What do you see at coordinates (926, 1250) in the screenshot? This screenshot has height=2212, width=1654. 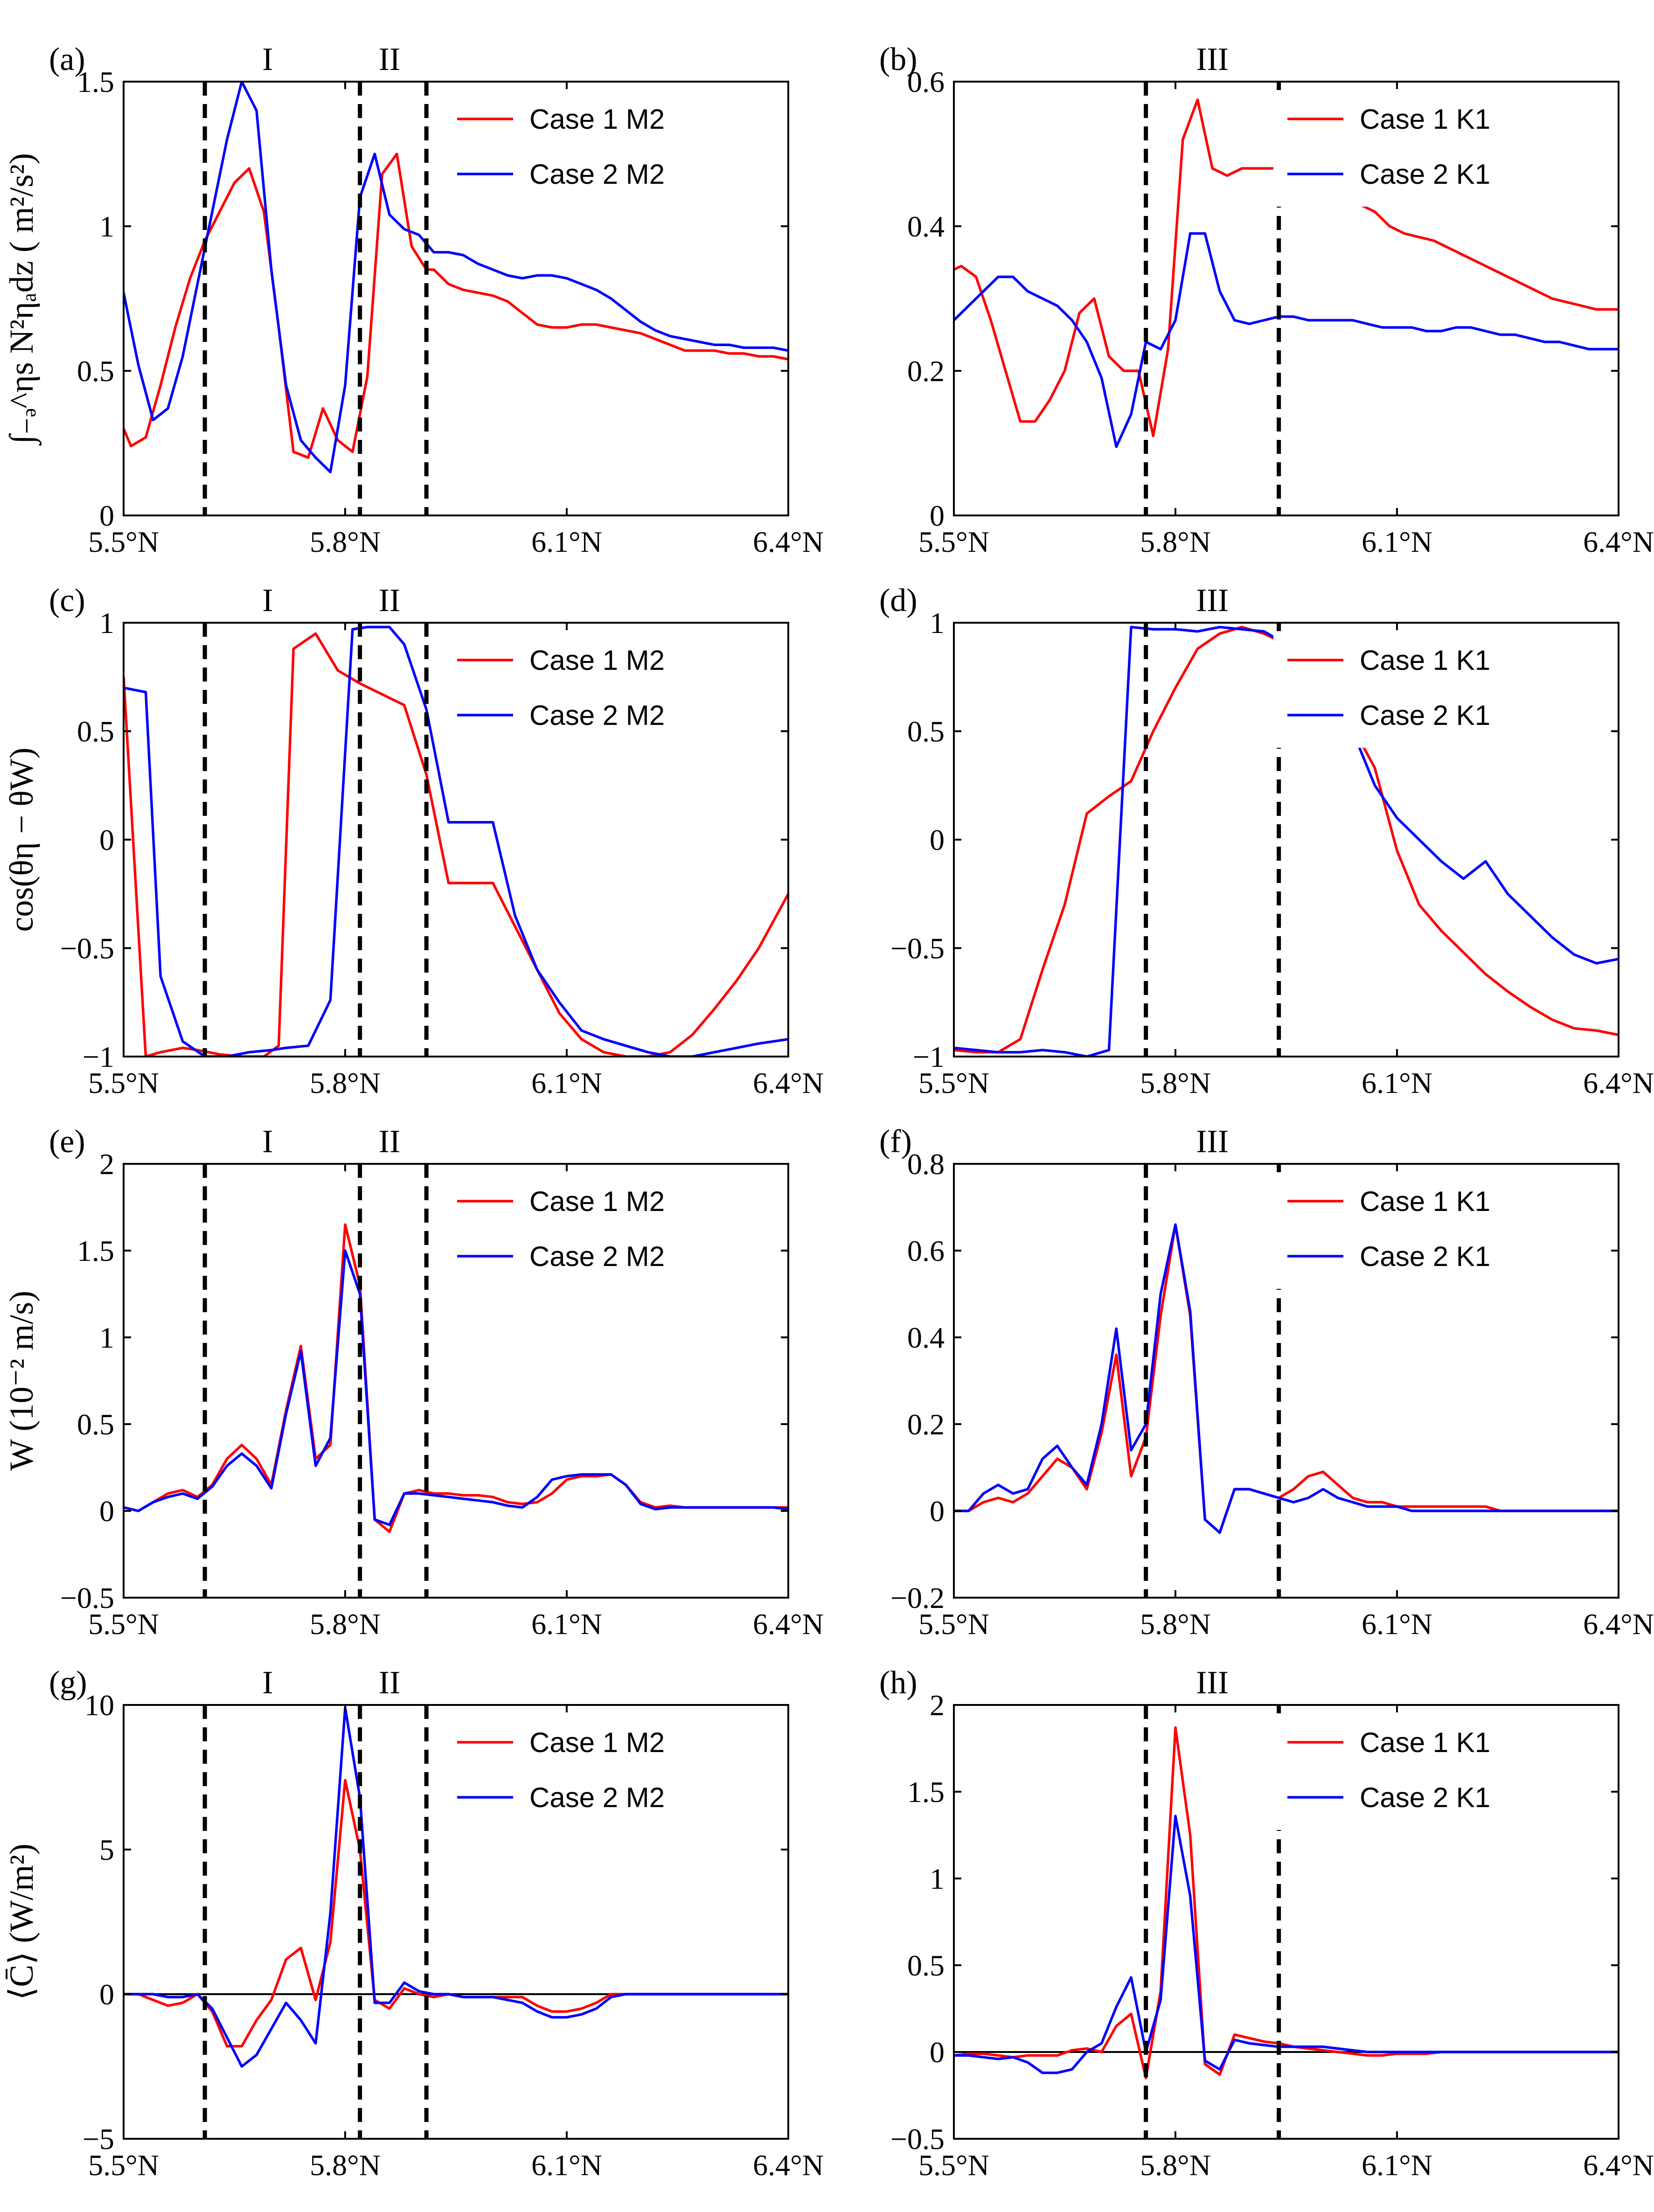 I see `y-tick-label: 0.6` at bounding box center [926, 1250].